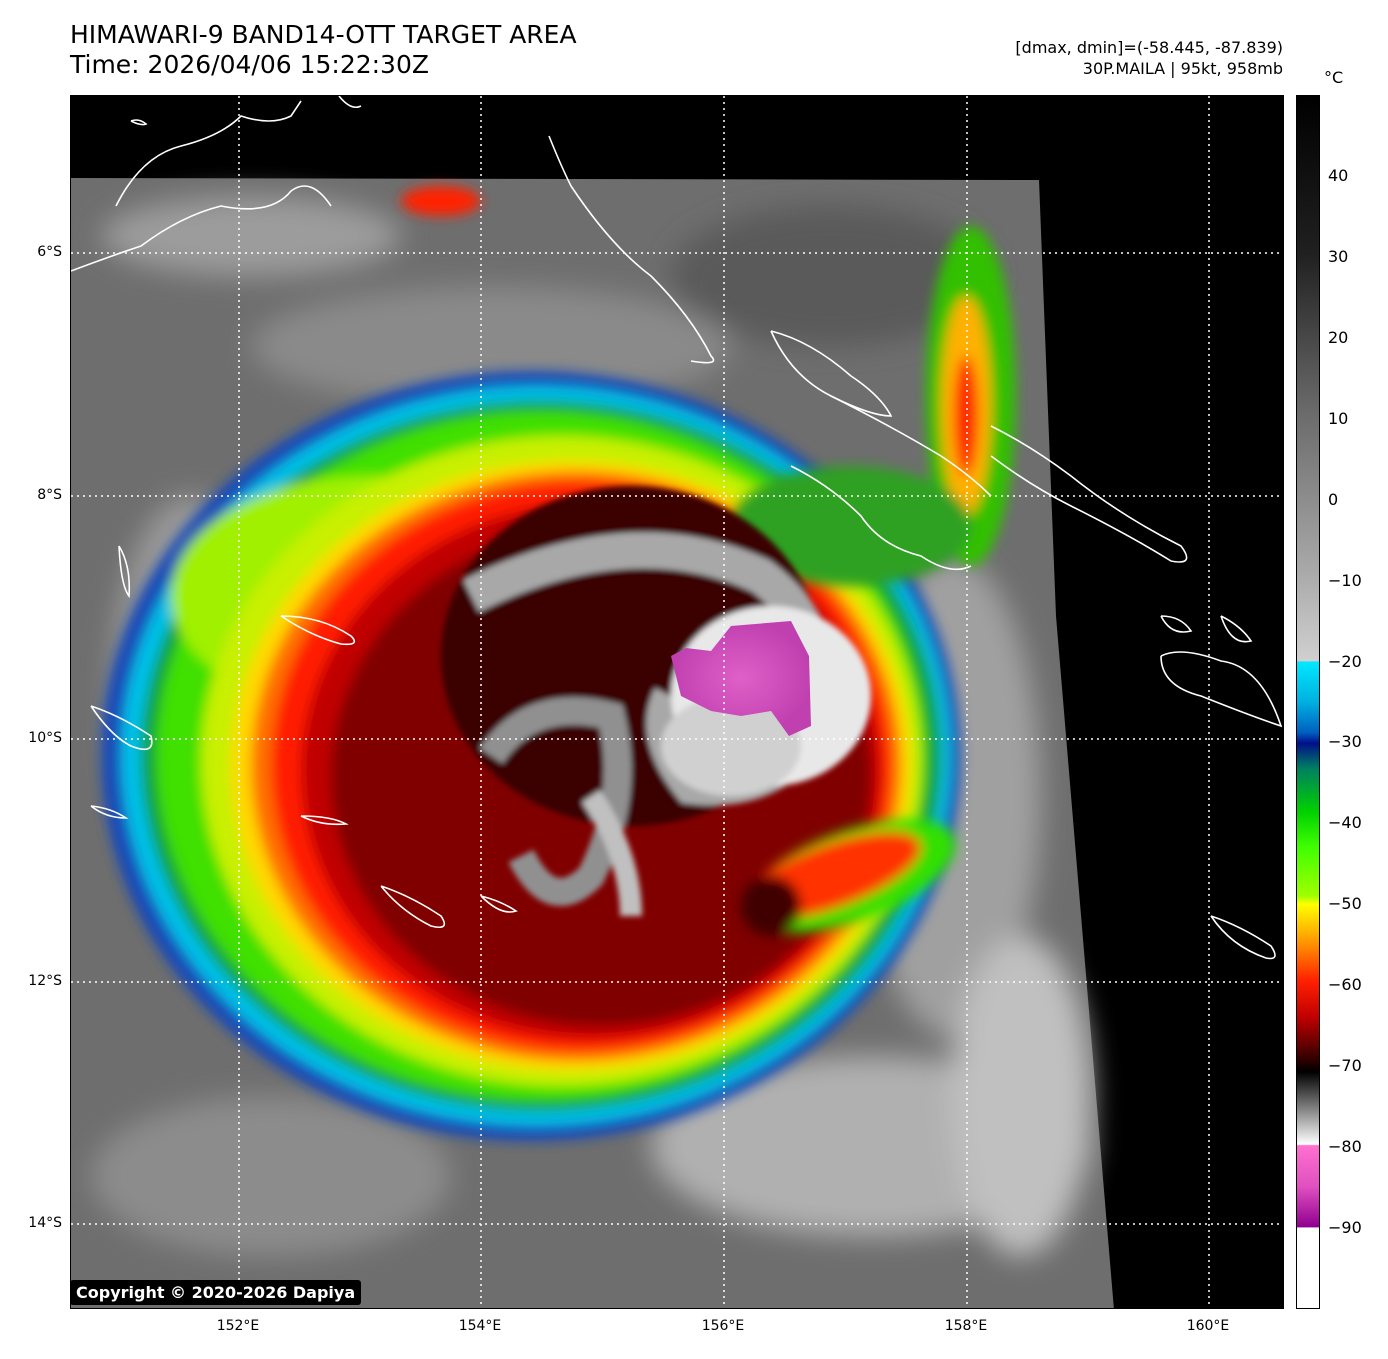 The width and height of the screenshot is (1388, 1359). I want to click on lat-tick-label: 12°S, so click(45, 981).